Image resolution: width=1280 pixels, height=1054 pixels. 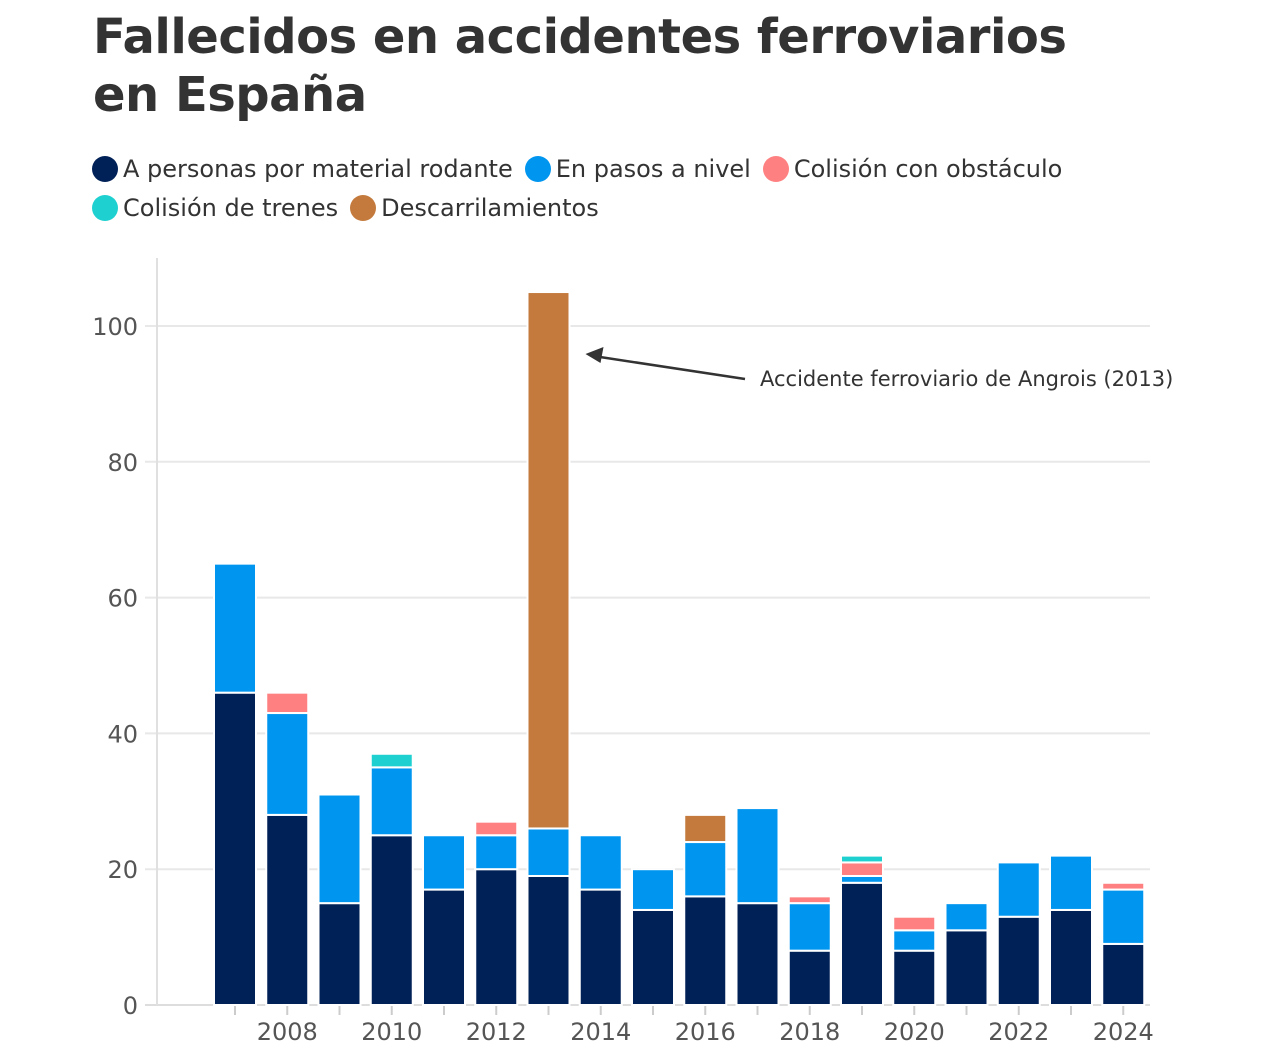 What do you see at coordinates (490, 208) in the screenshot?
I see `legend-label: Descarrilamientos` at bounding box center [490, 208].